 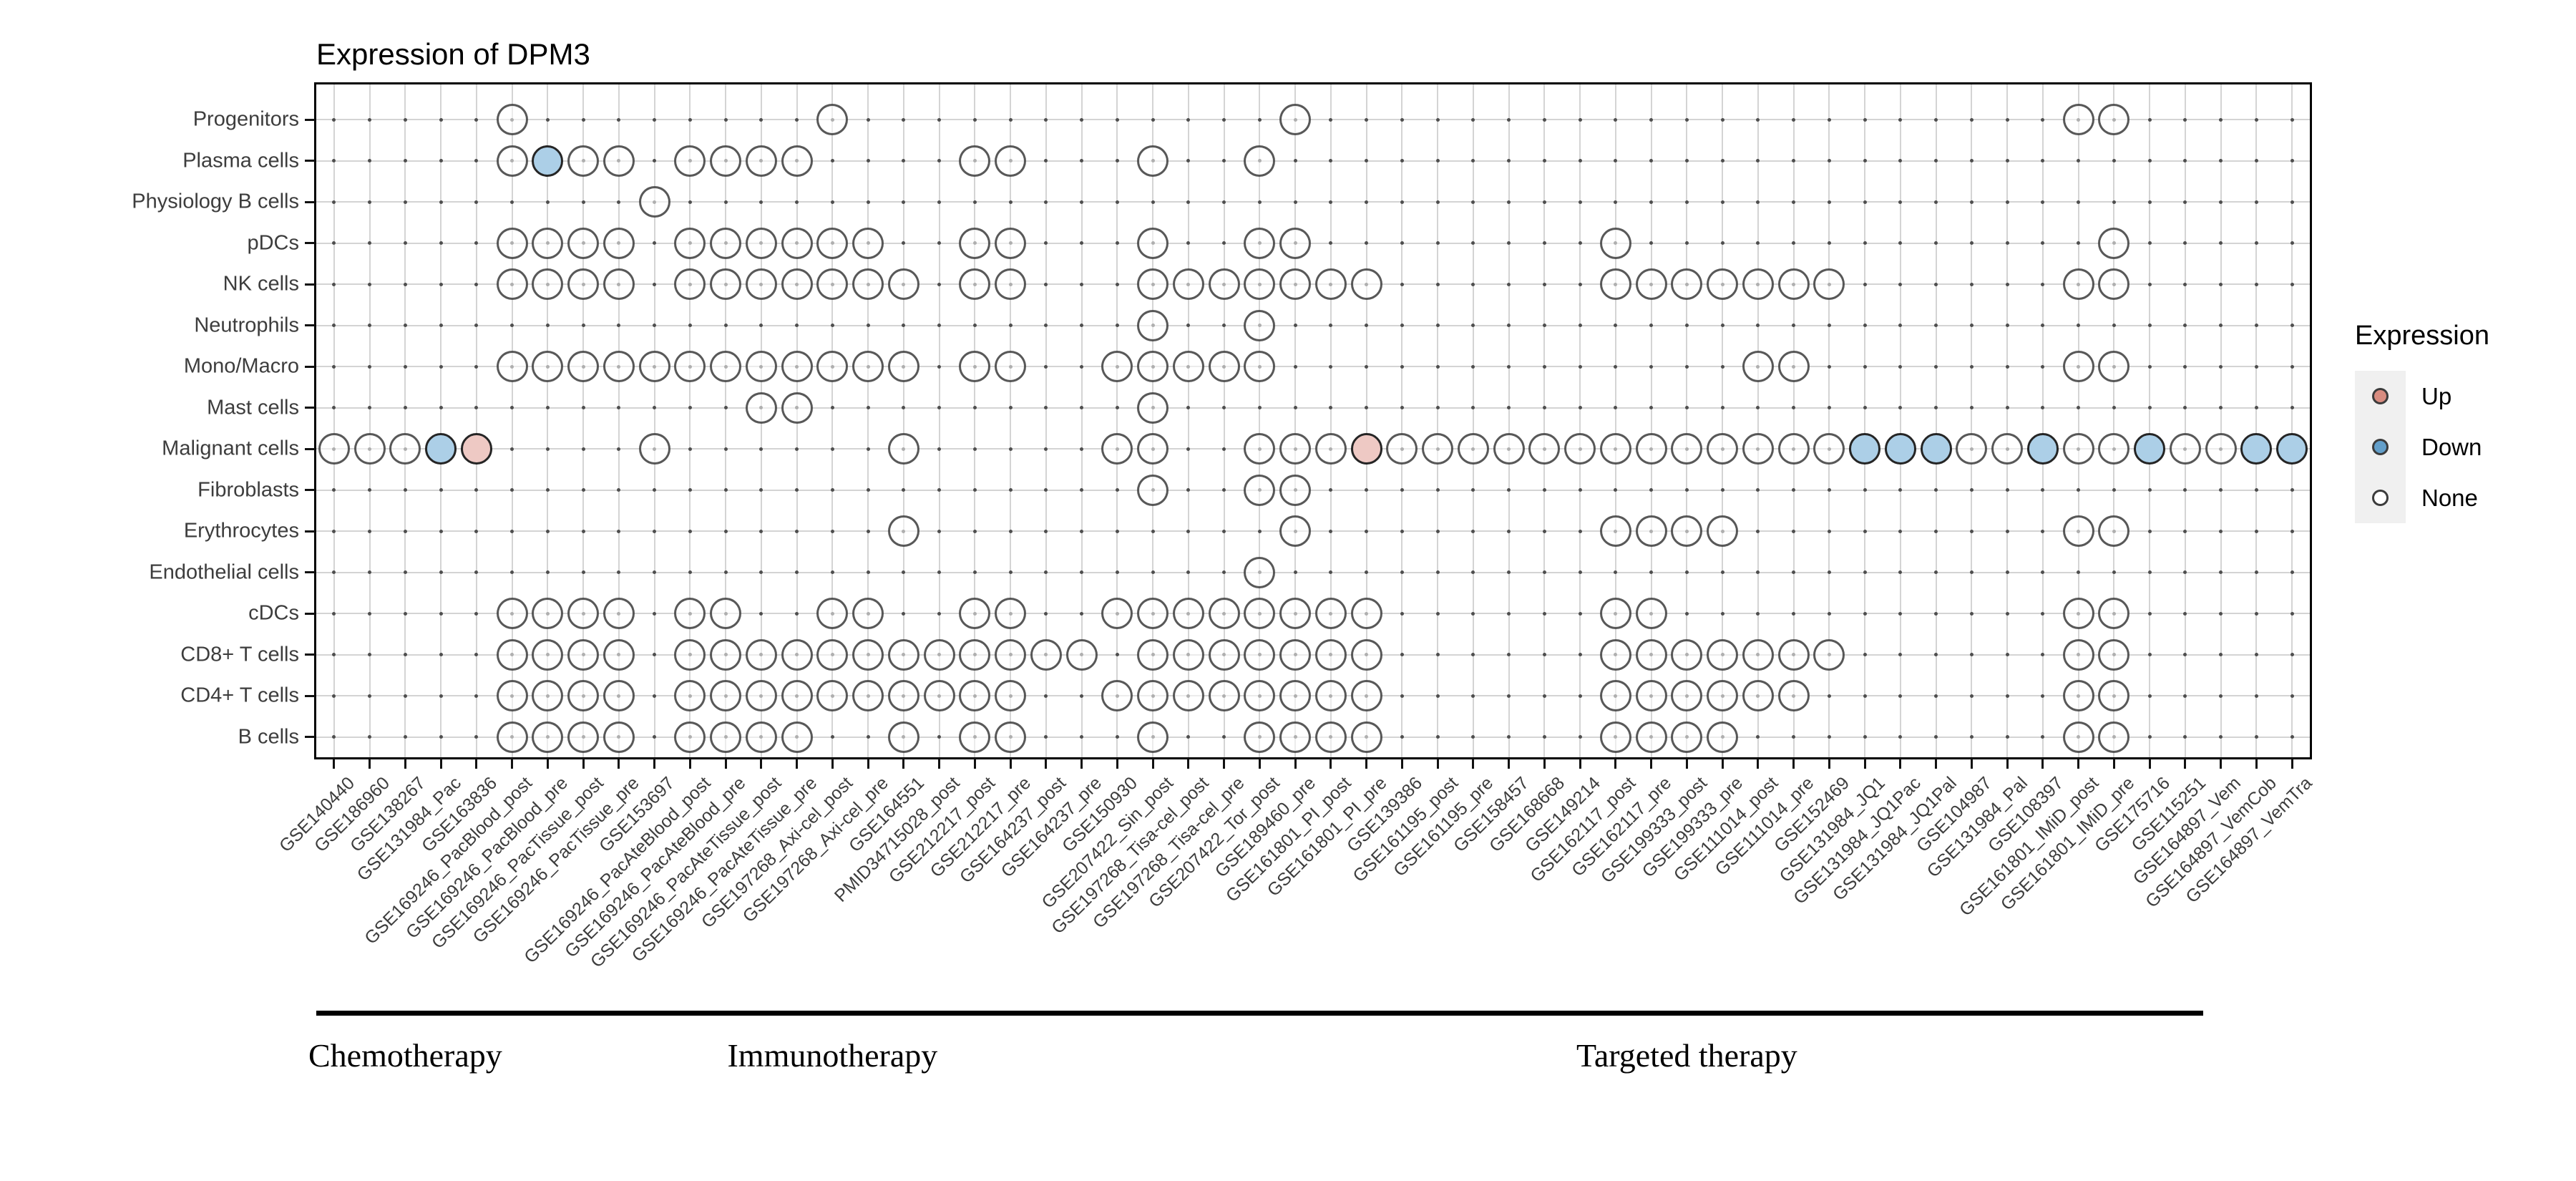 What do you see at coordinates (241, 531) in the screenshot?
I see `y-axis-label: Erythrocytes` at bounding box center [241, 531].